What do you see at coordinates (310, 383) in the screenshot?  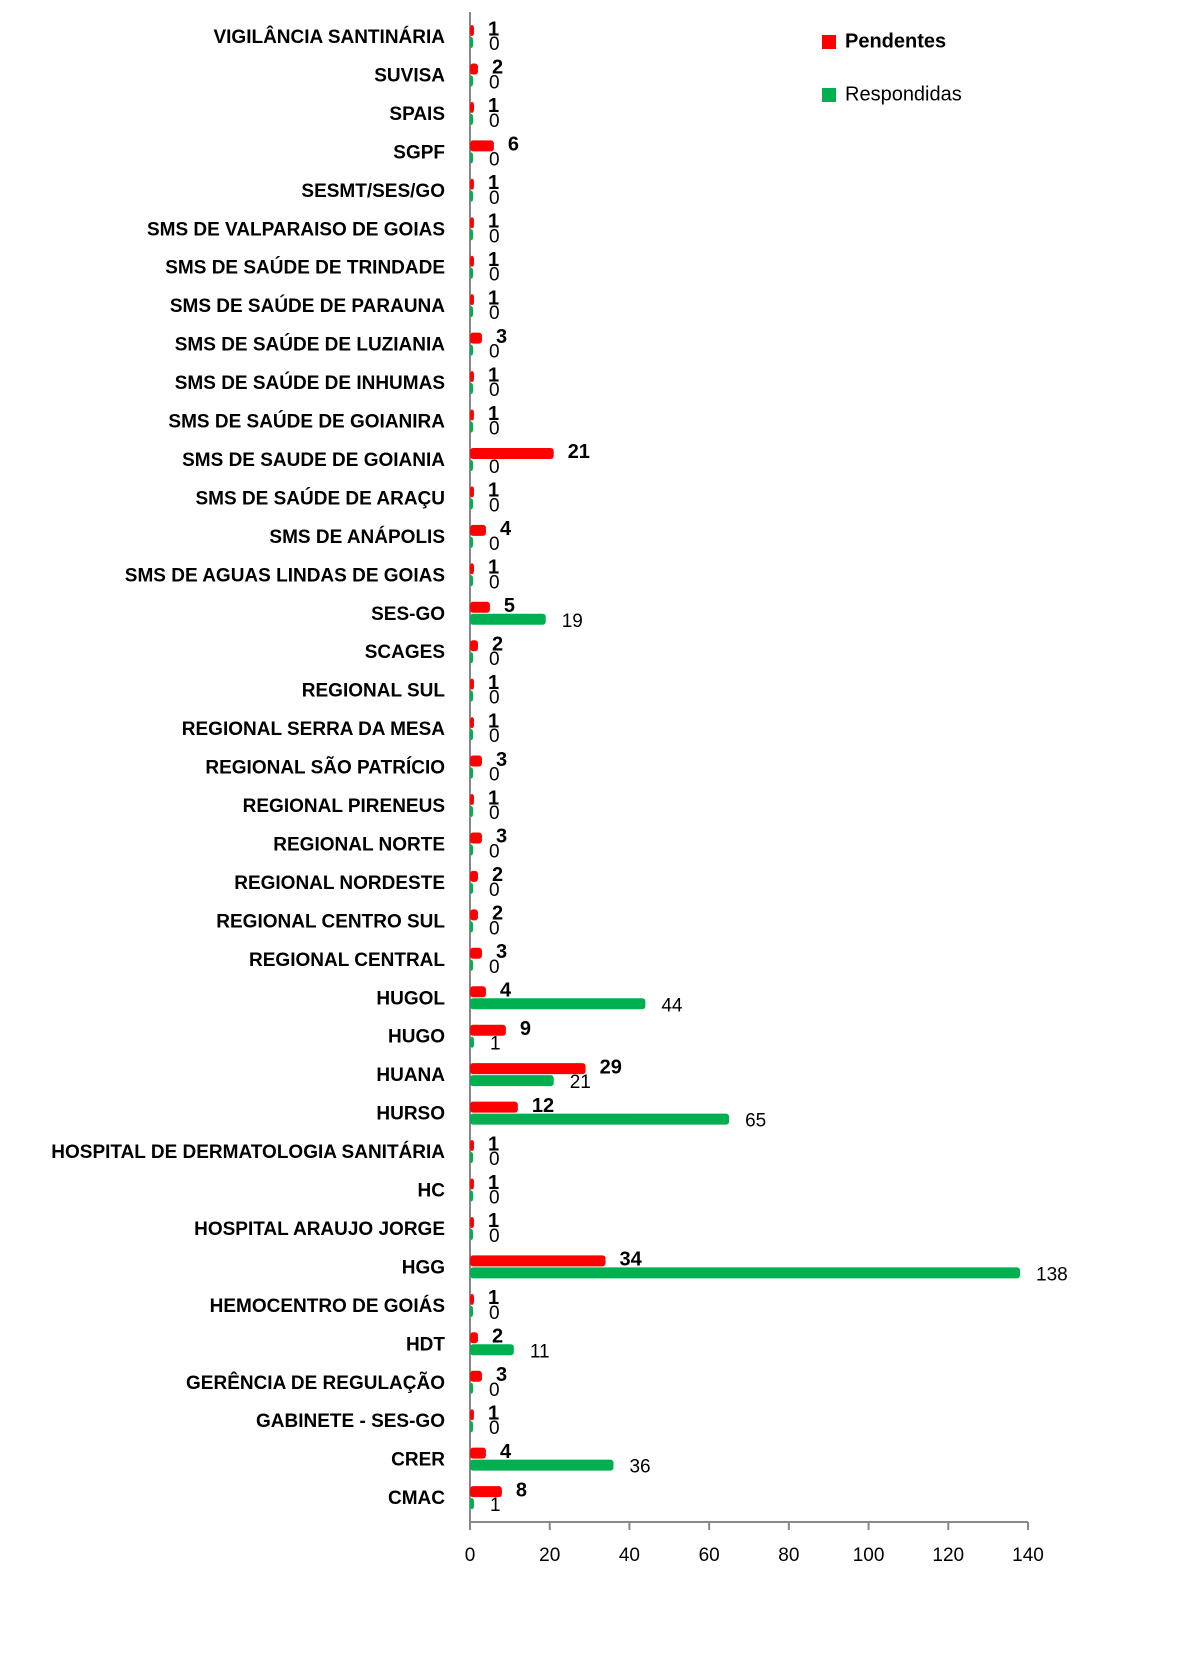 I see `y-tick-label: SMS DE SAÚDE DE INHUMAS` at bounding box center [310, 383].